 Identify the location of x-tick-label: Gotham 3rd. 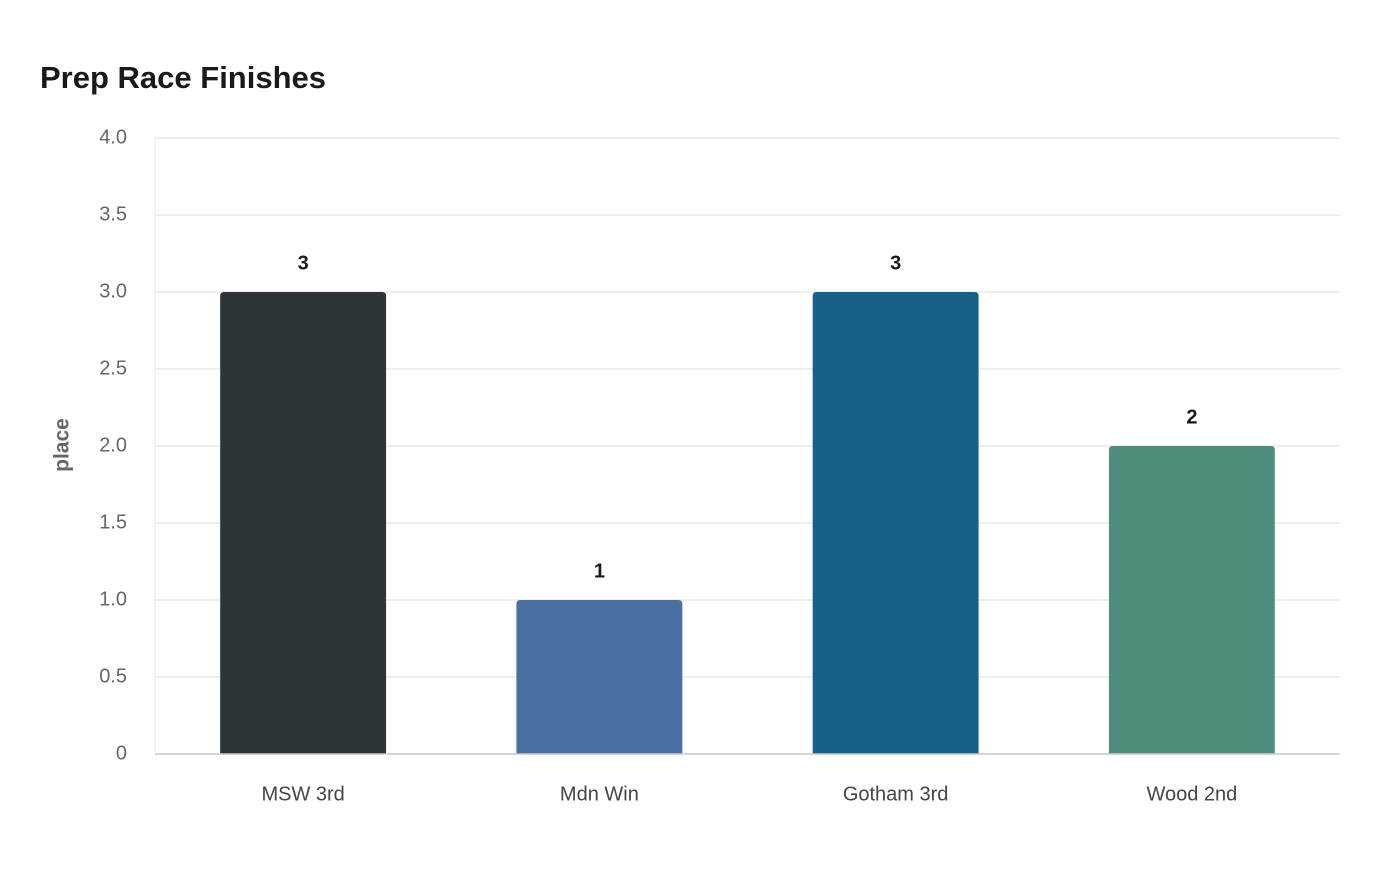
(896, 794).